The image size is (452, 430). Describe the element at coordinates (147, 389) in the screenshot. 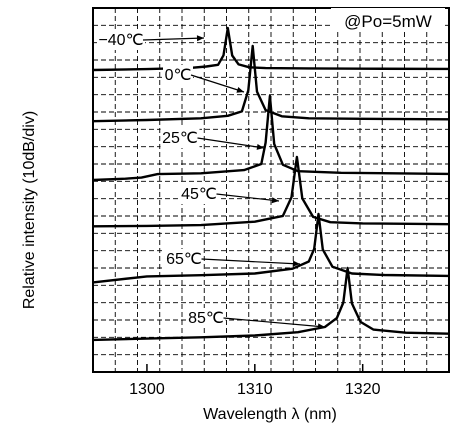

I see `x-tick-label: 1300` at that location.